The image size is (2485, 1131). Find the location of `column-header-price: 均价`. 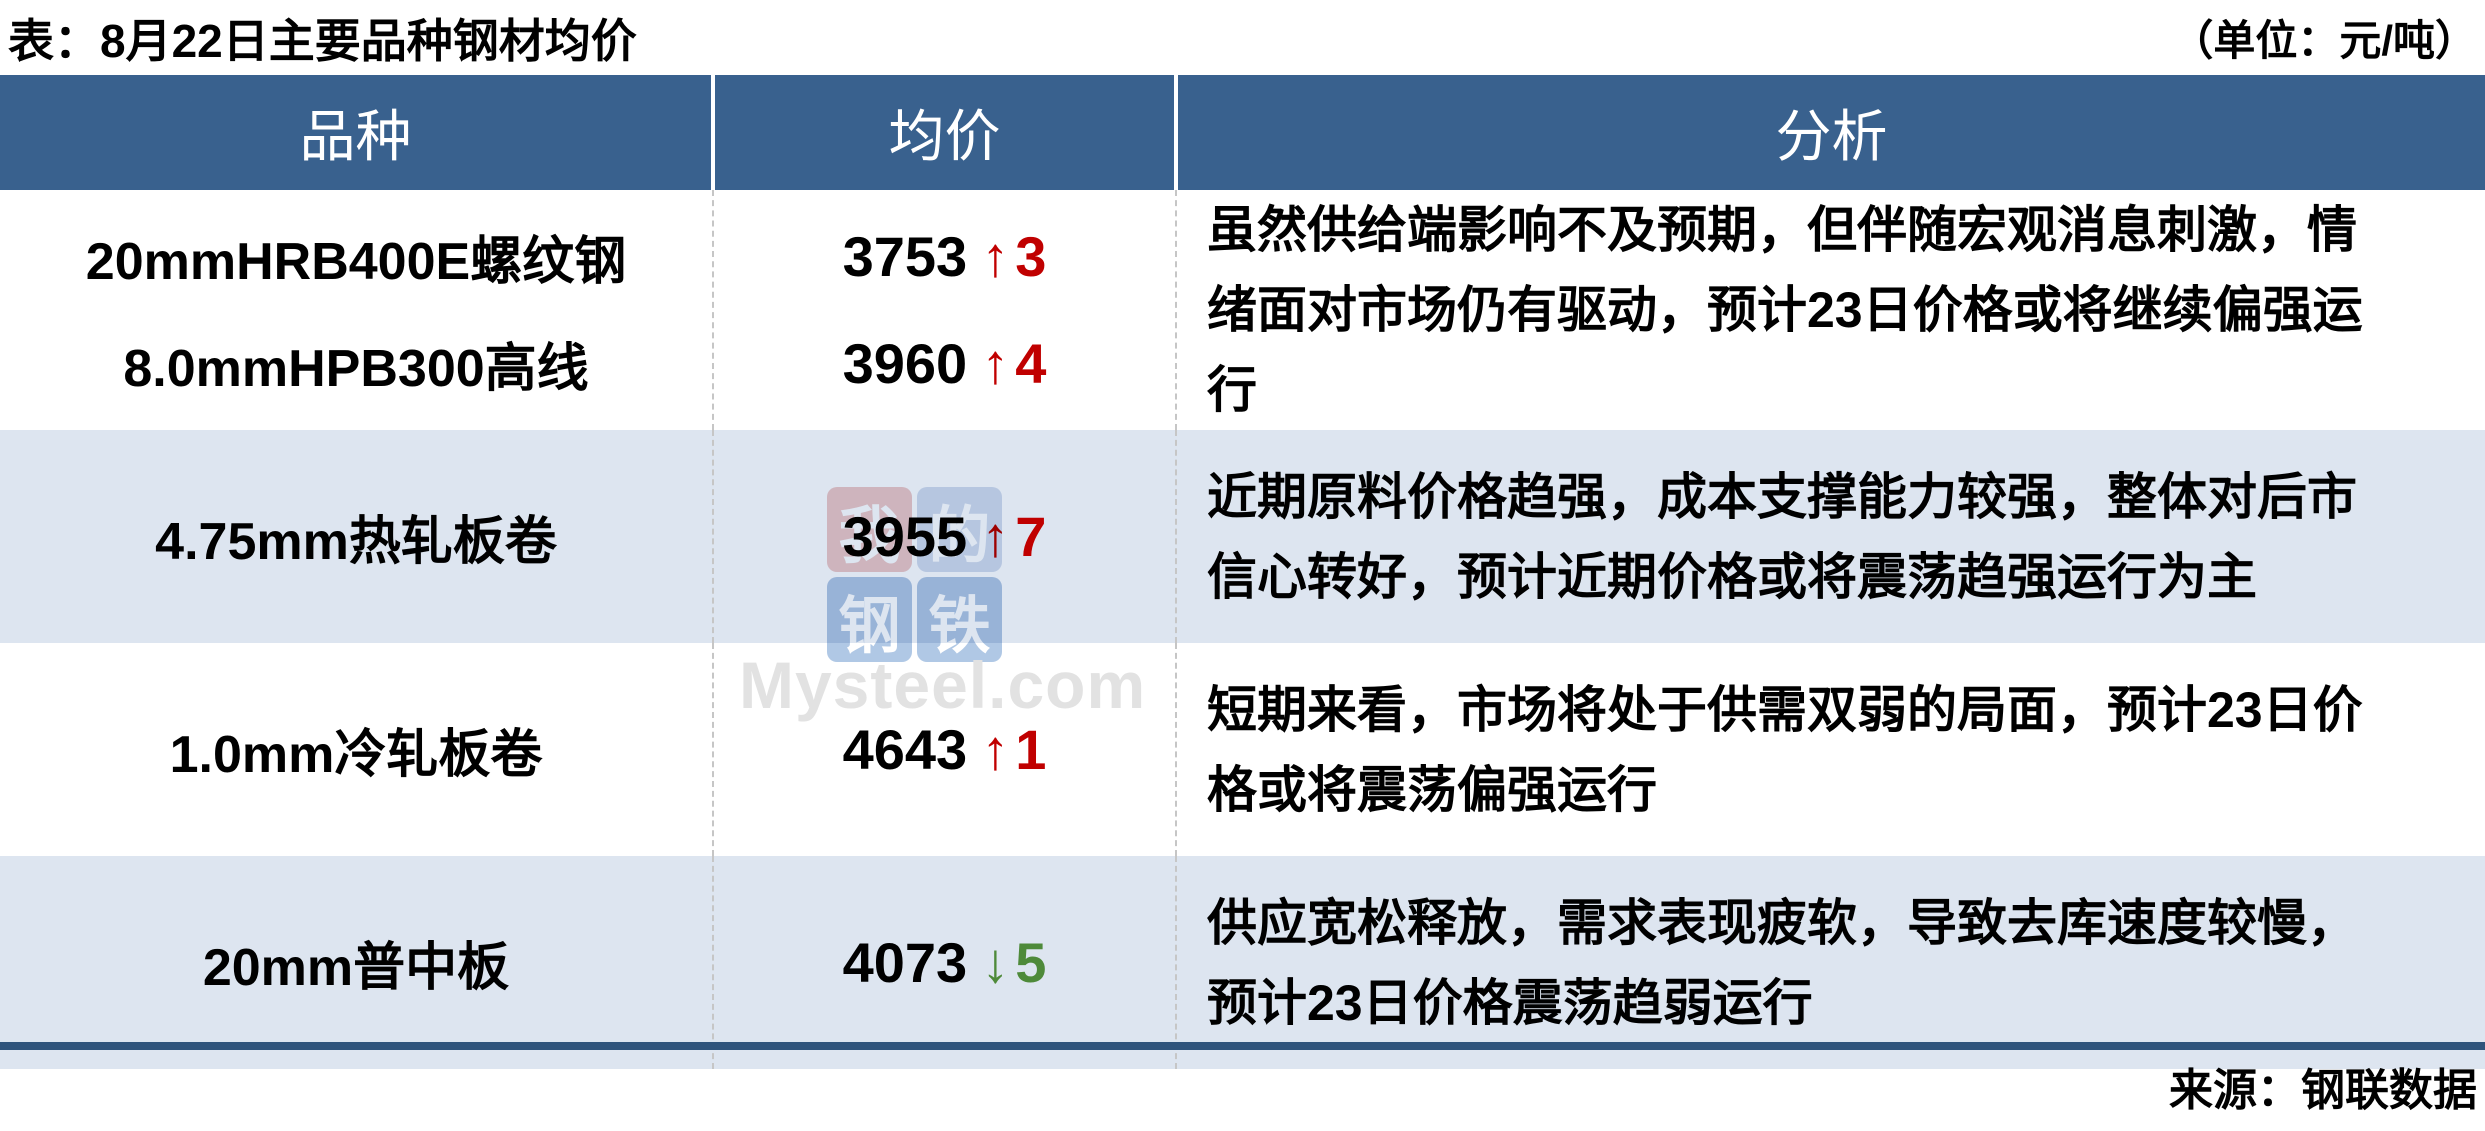

column-header-price: 均价 is located at coordinates (945, 132).